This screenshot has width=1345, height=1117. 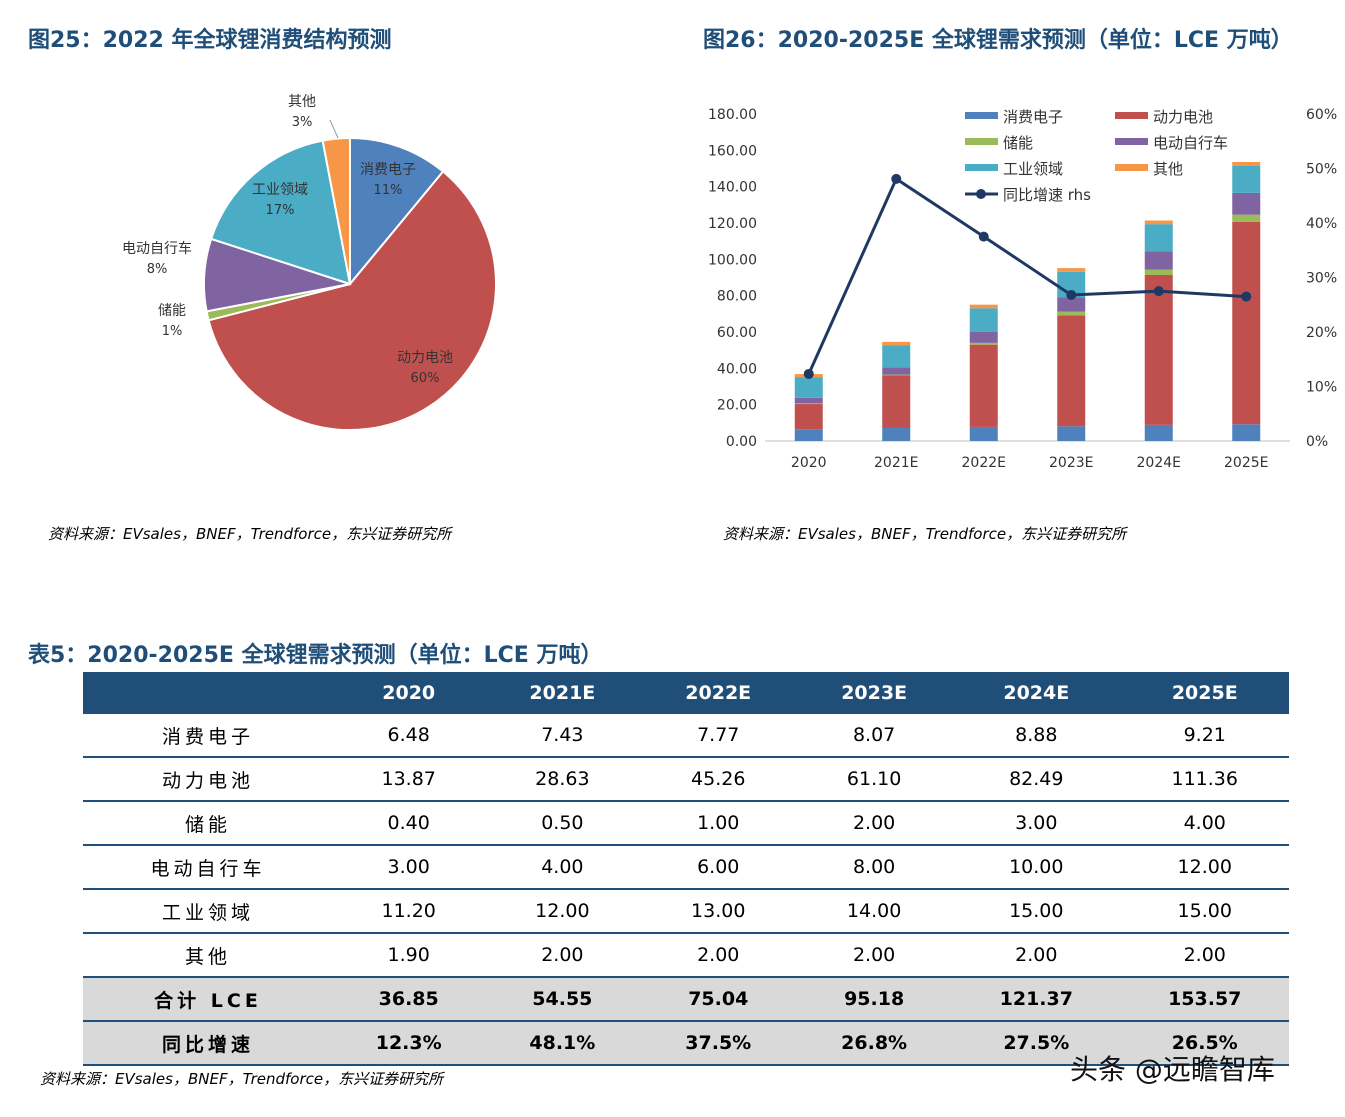 I want to click on table-cell: 61.10, so click(x=874, y=779).